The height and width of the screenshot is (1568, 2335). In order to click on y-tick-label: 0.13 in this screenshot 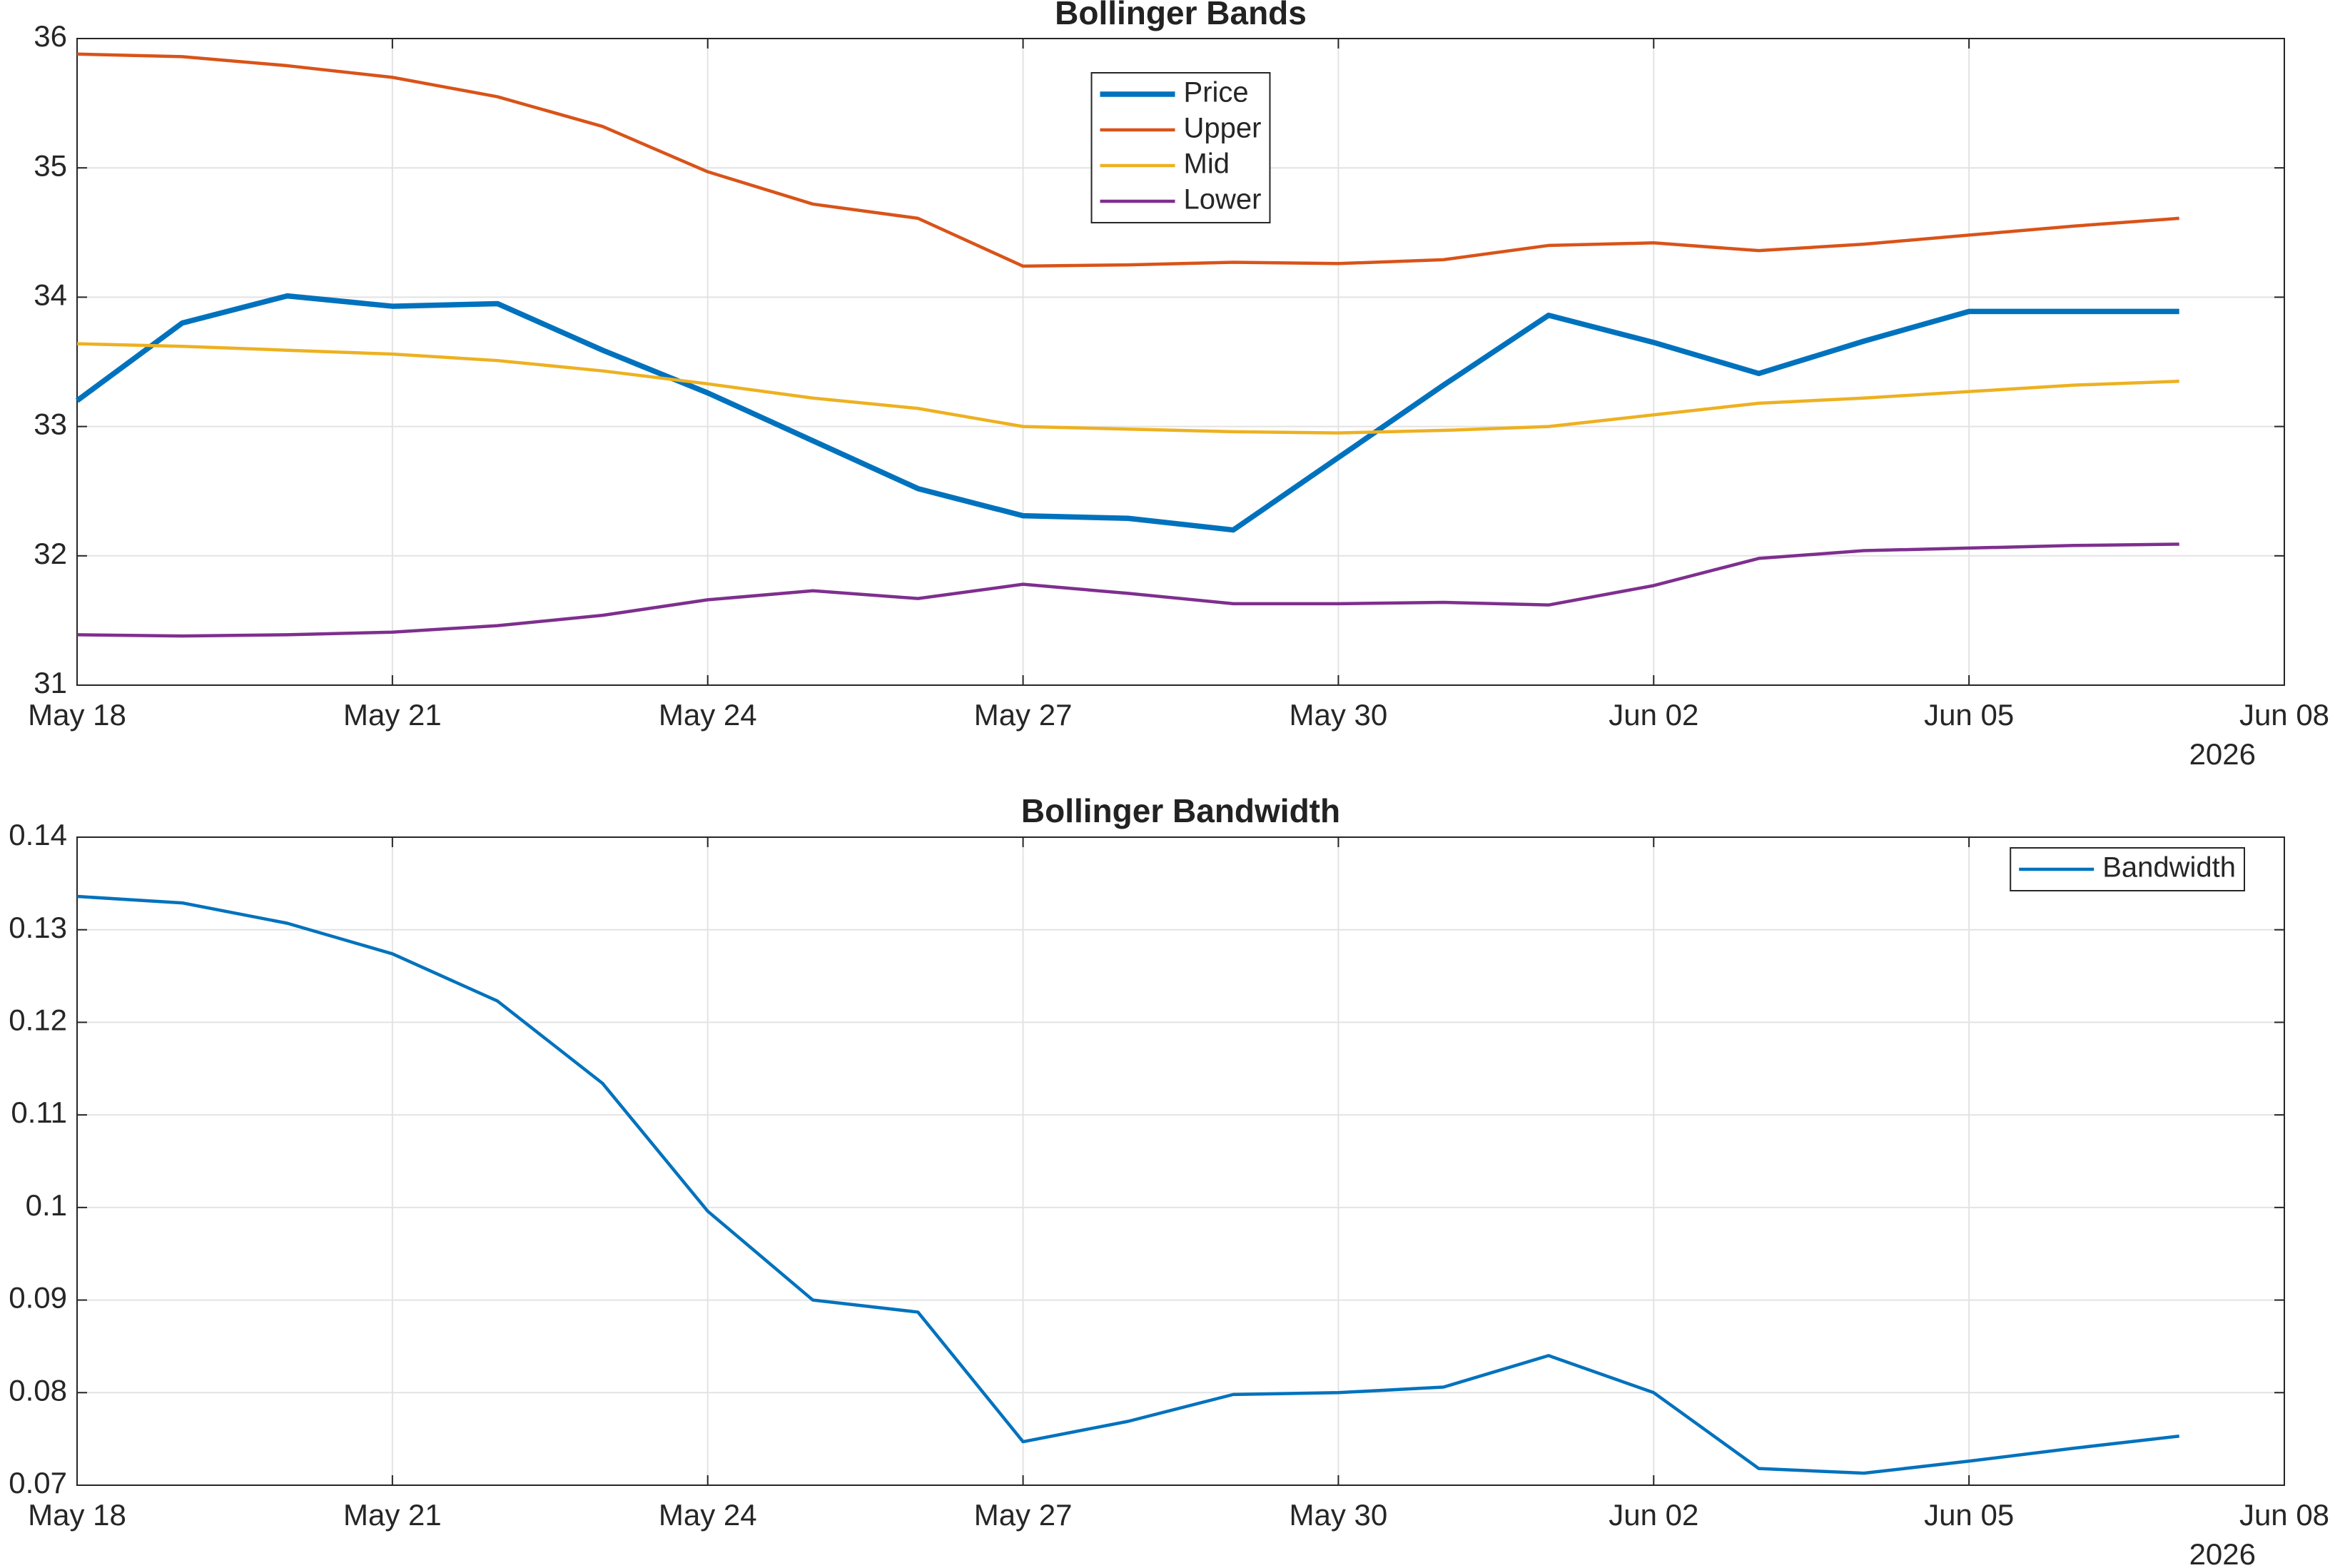, I will do `click(38, 927)`.